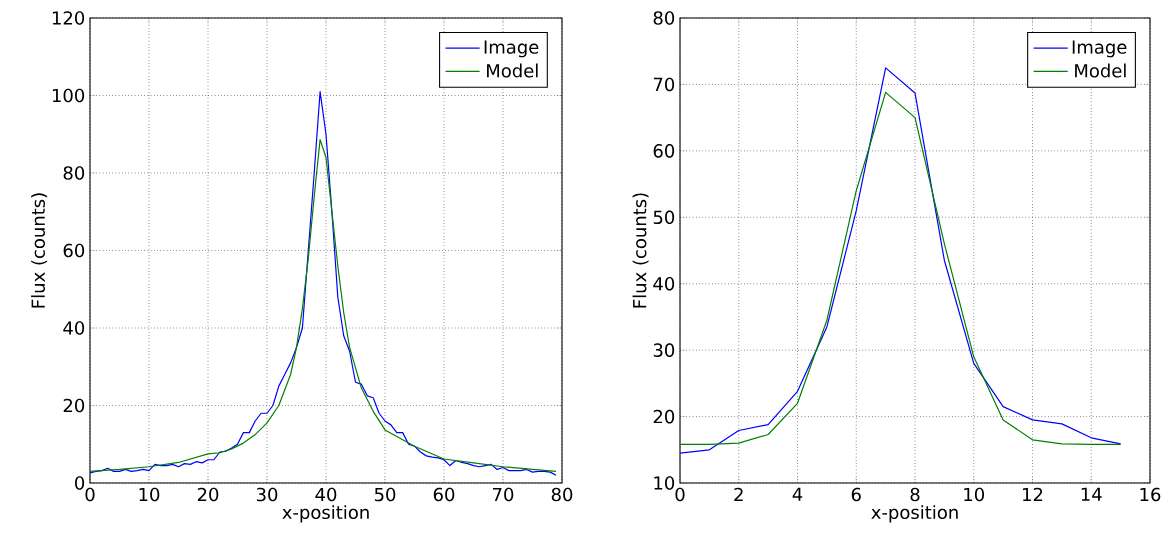 The width and height of the screenshot is (1169, 551). I want to click on x-tick-label: 12, so click(1033, 494).